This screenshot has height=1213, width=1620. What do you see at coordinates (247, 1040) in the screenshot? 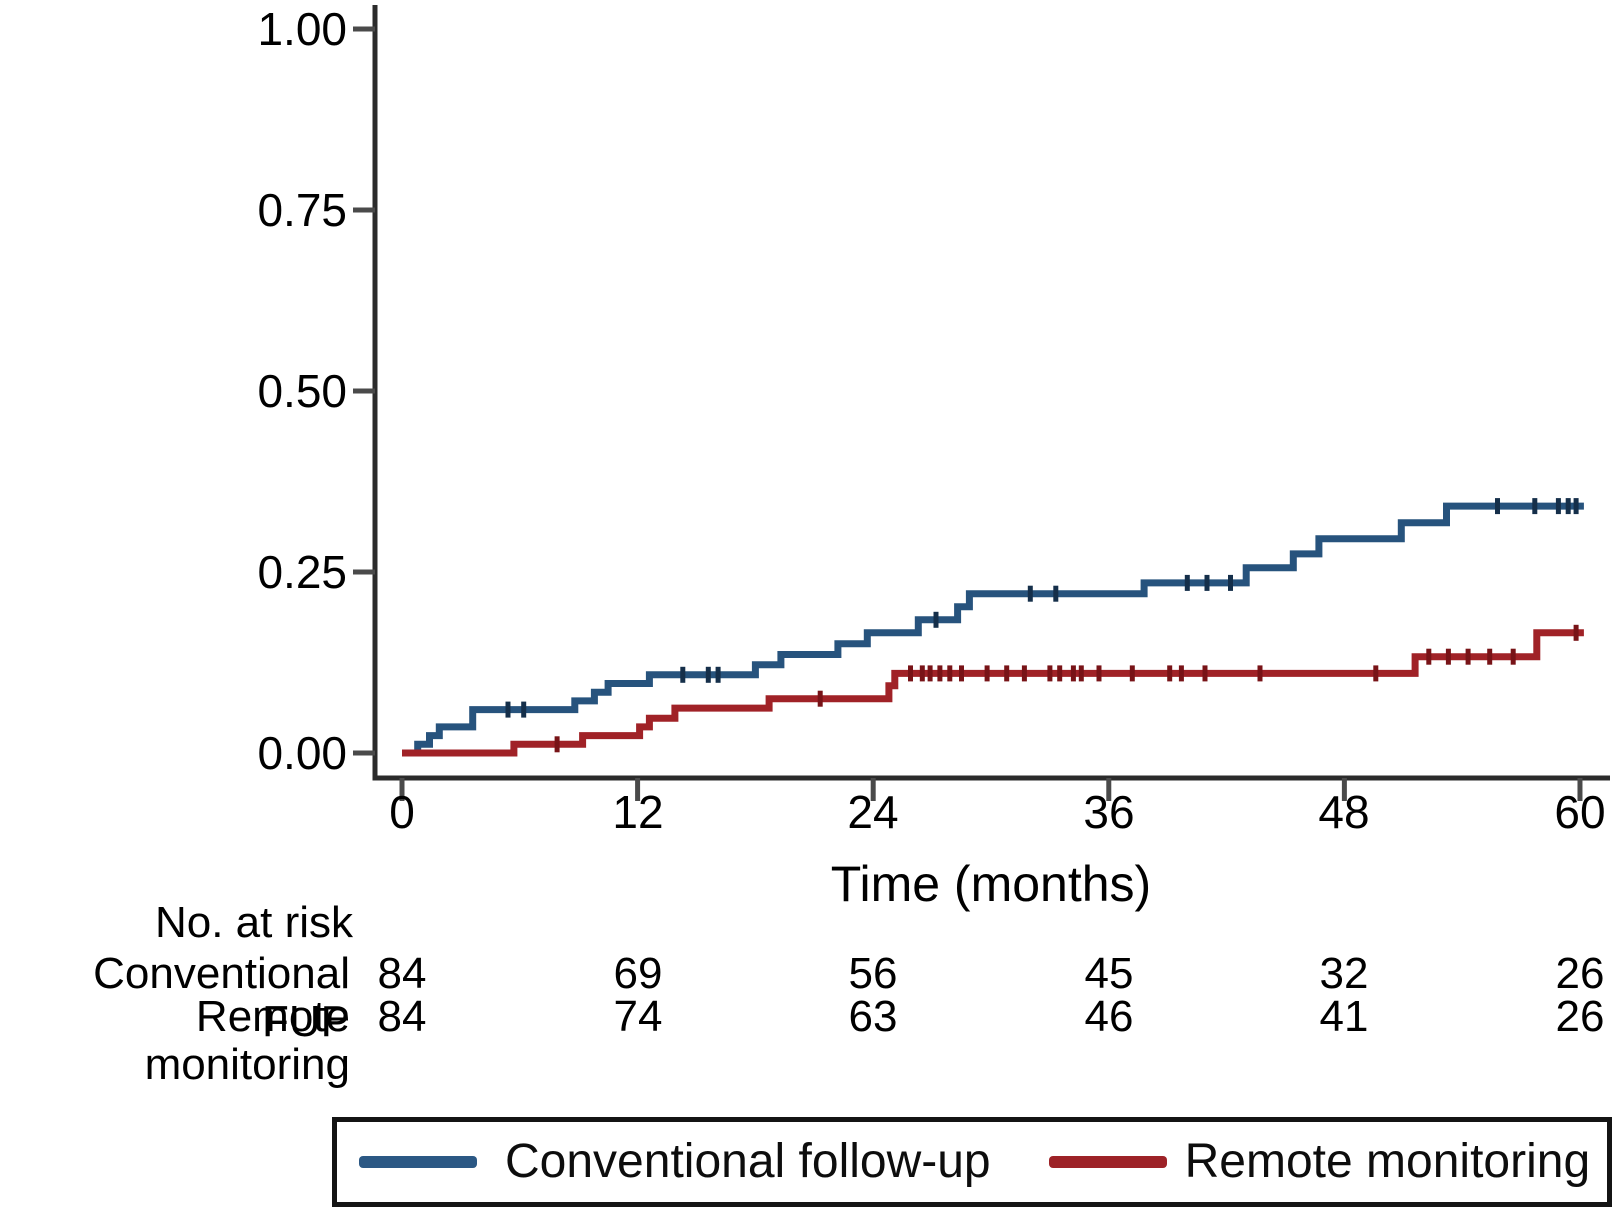
I see `risk-row-label-remote: Remote monitoring` at bounding box center [247, 1040].